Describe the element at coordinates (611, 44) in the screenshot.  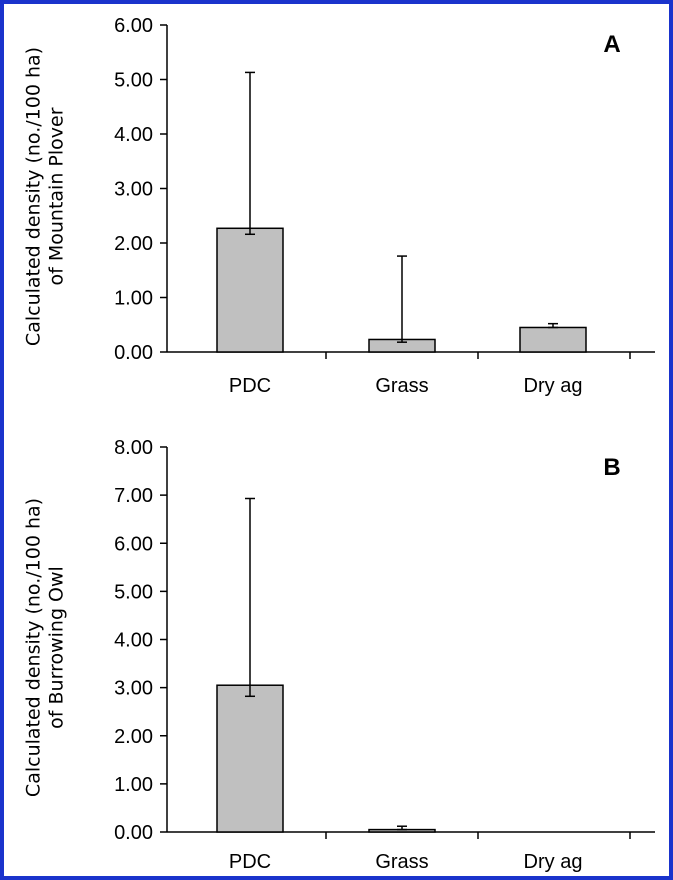
I see `panel-label: A` at that location.